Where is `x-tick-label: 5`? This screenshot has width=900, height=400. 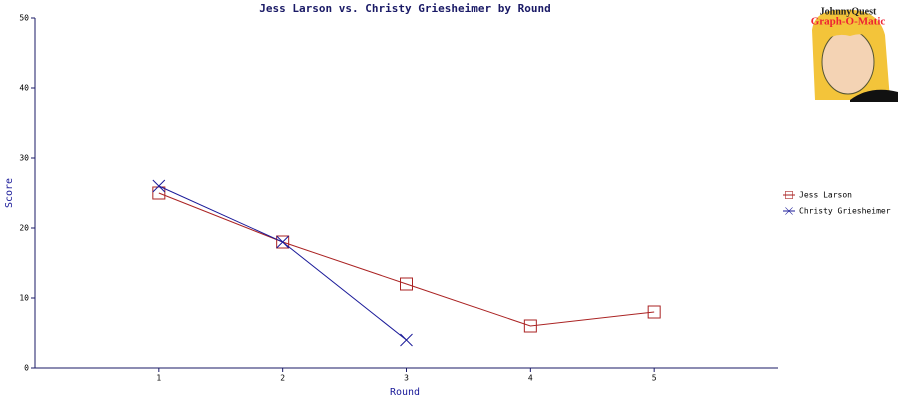 x-tick-label: 5 is located at coordinates (654, 378).